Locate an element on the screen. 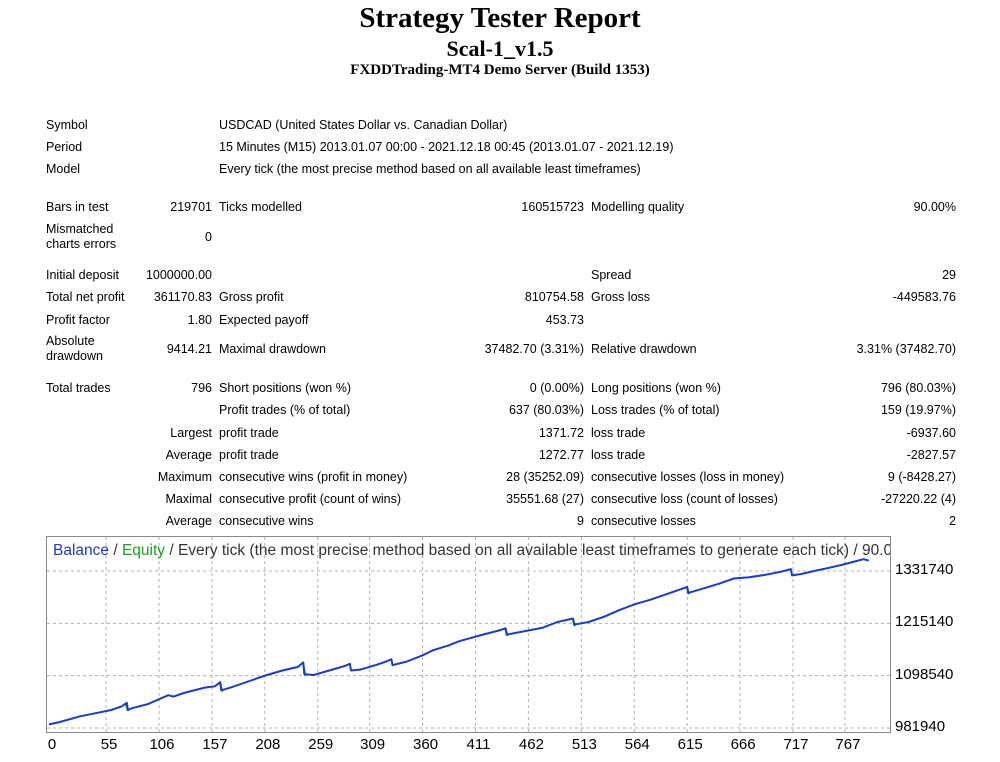  cons-wins-value: 28 (35252.09) is located at coordinates (545, 477).